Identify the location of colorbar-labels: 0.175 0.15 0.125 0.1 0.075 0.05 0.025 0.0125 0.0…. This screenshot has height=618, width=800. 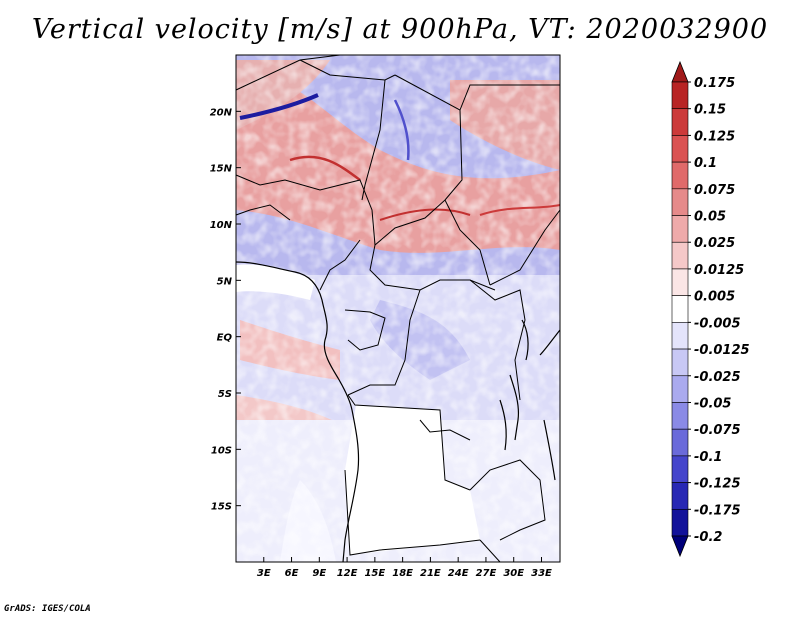
(719, 310).